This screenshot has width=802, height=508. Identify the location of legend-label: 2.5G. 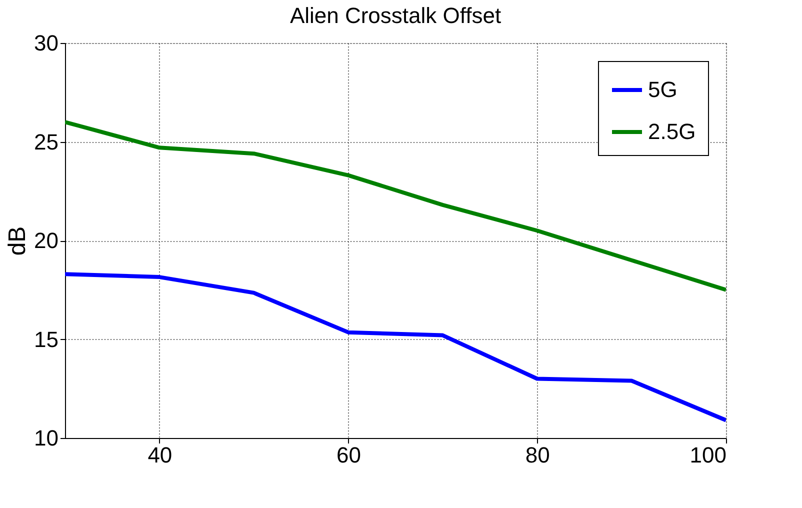
(672, 131).